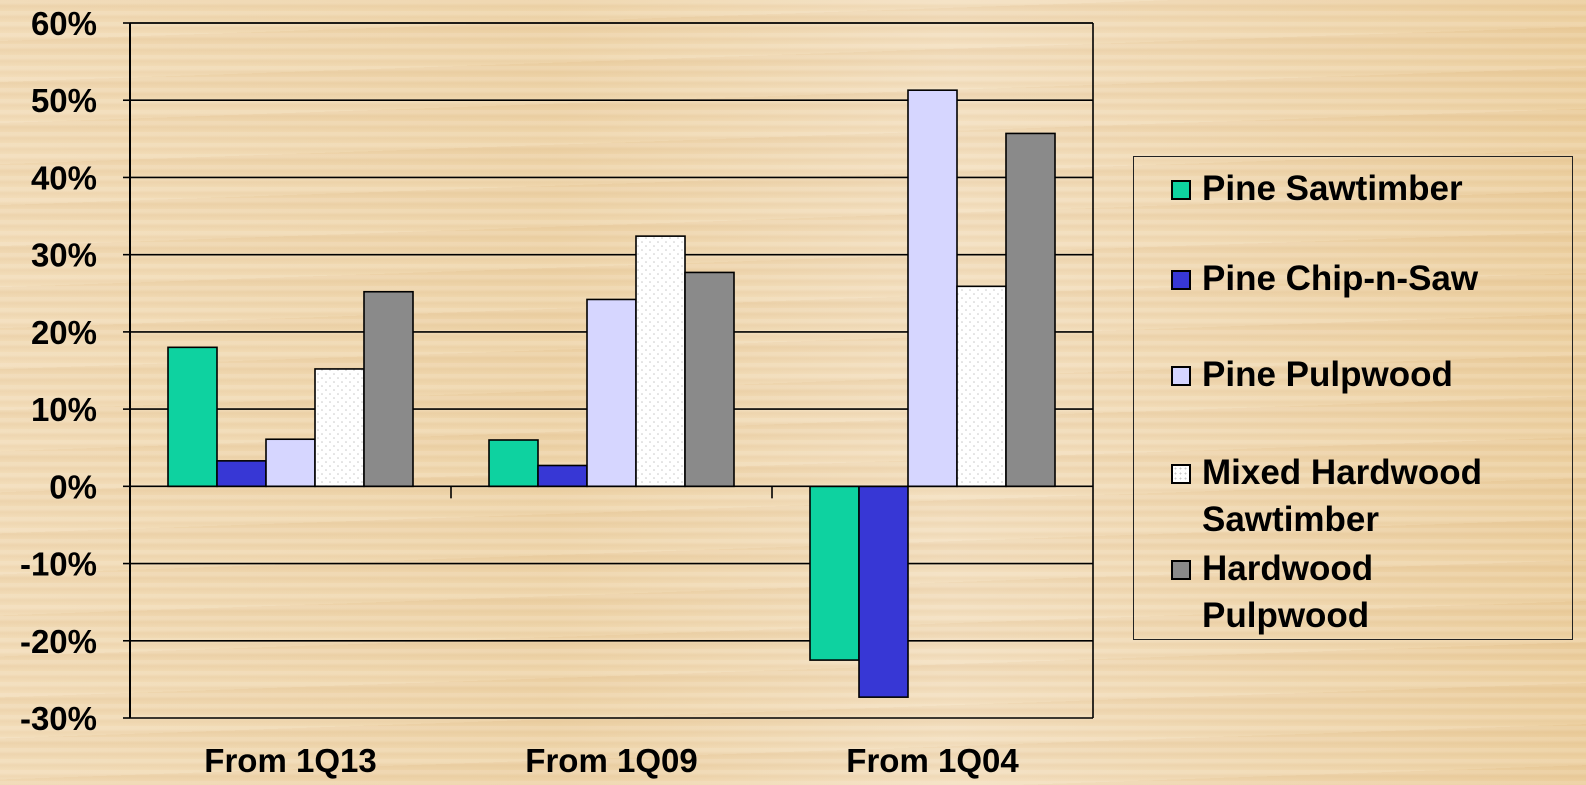 This screenshot has height=785, width=1586. I want to click on y-tick-label: 30%, so click(64, 255).